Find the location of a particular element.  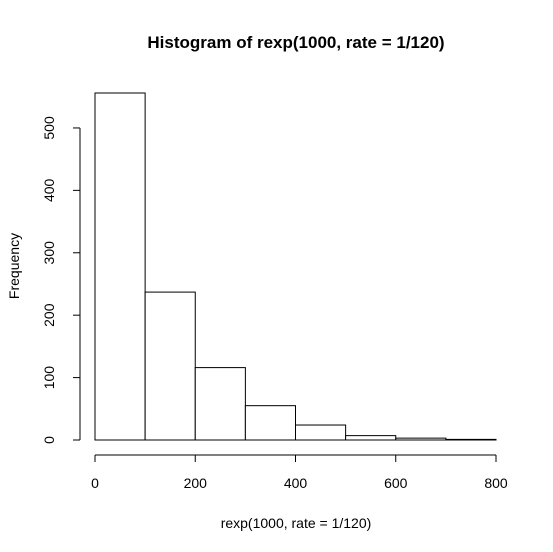

x-tick-label-3: 600 is located at coordinates (396, 483).